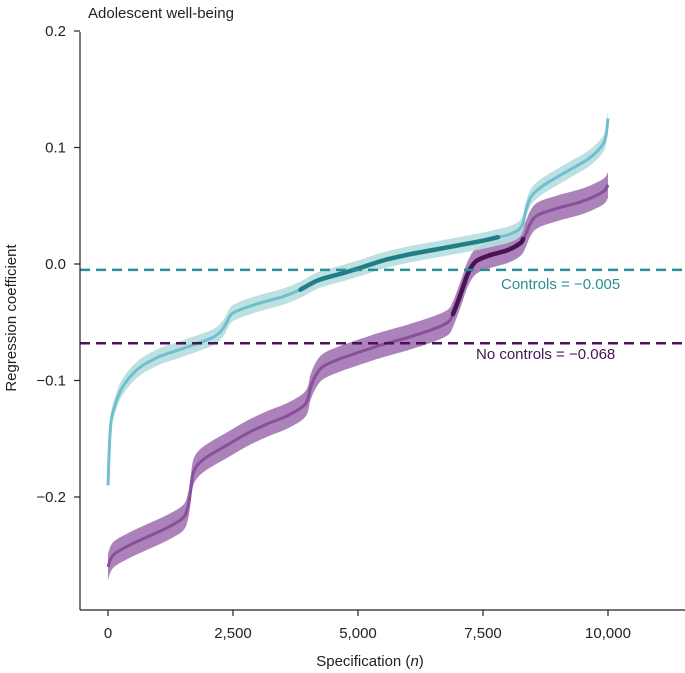 This screenshot has width=685, height=673. I want to click on x-axis-label: Specification (n), so click(370, 661).